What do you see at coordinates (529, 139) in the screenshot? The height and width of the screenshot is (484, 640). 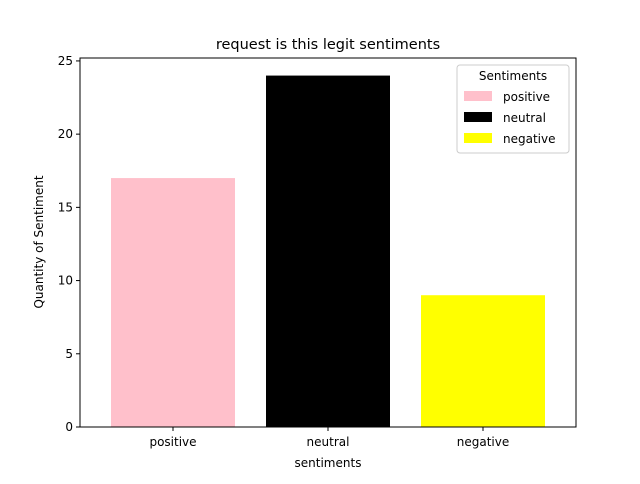 I see `legend-label-negative: negative` at bounding box center [529, 139].